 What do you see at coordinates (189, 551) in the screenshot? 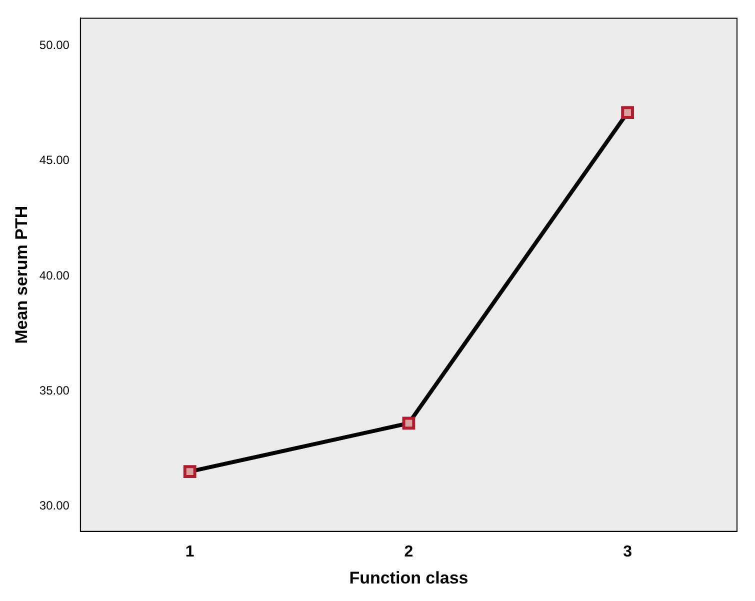
I see `x-tick-label: 1` at bounding box center [189, 551].